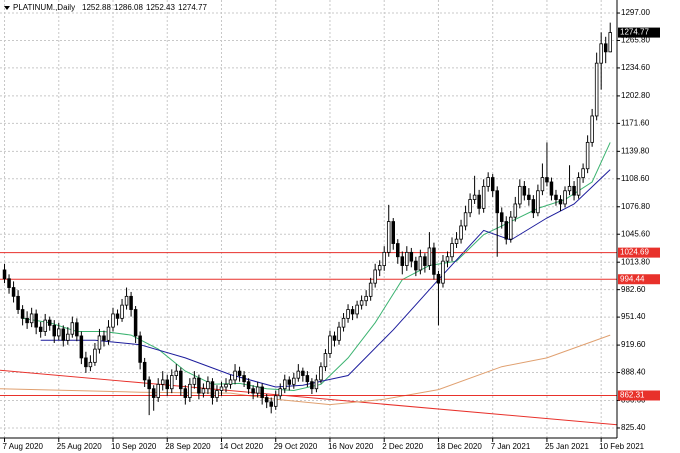 Image resolution: width=680 pixels, height=453 pixels. I want to click on chart-symbol: PLATINUM.,Daily, so click(44, 7).